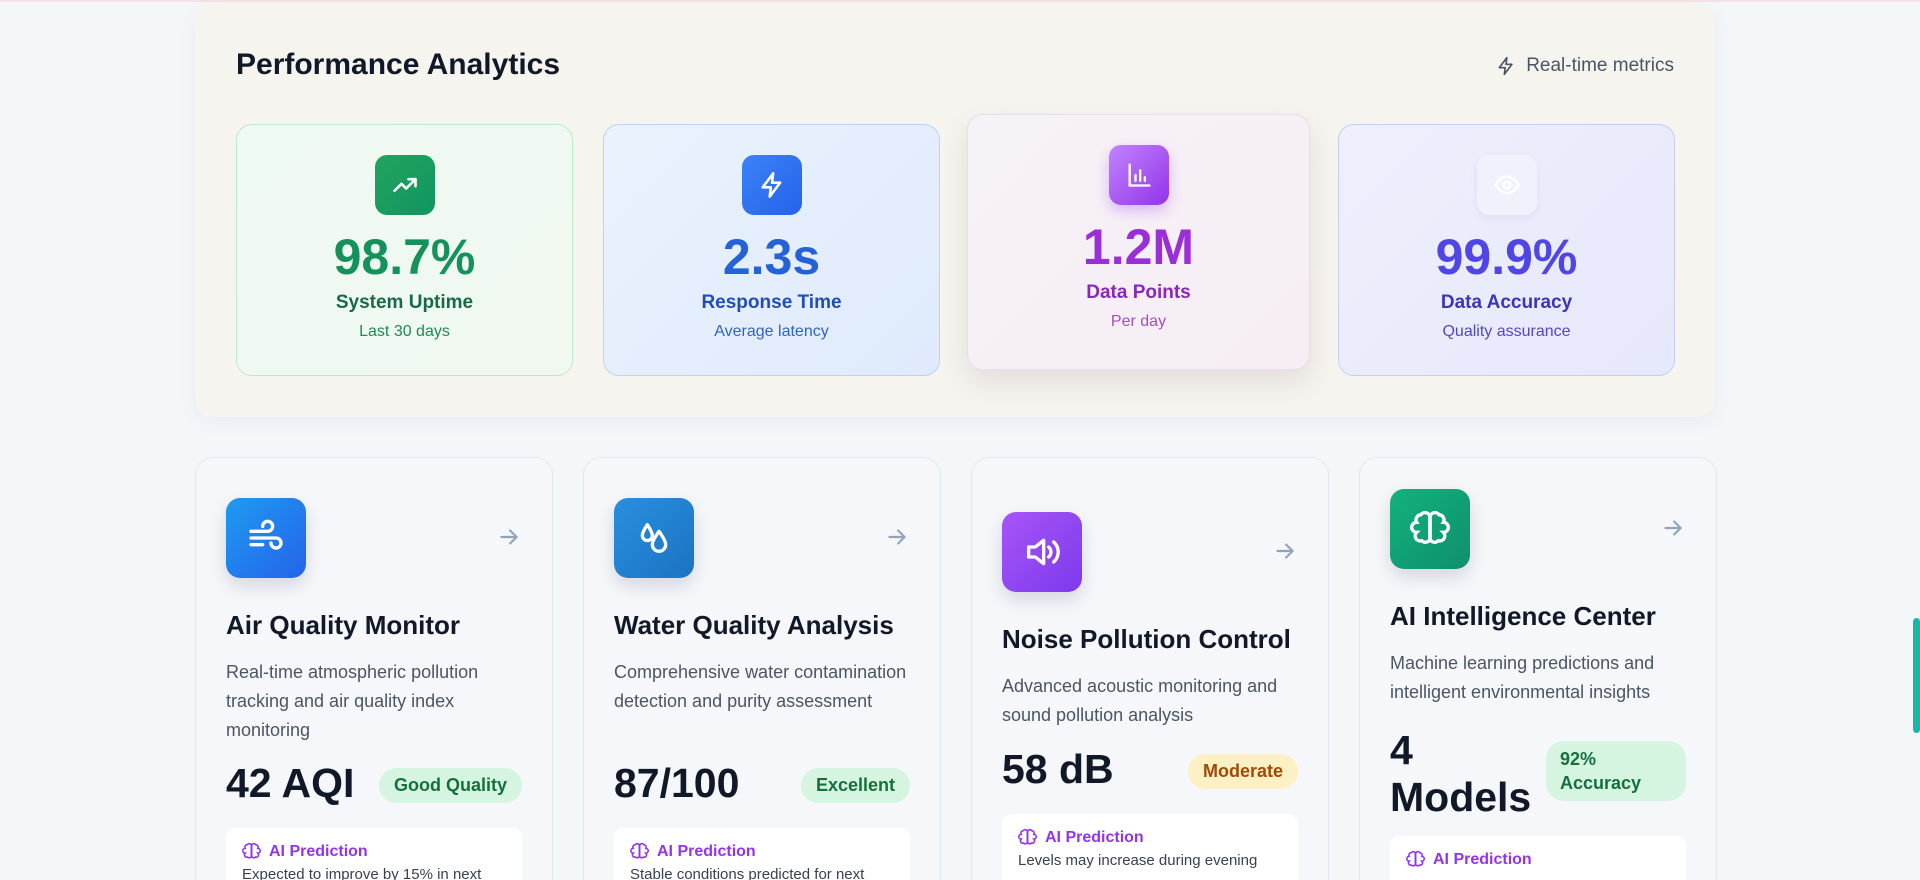  What do you see at coordinates (771, 331) in the screenshot?
I see `metric-sublabel: Average latency` at bounding box center [771, 331].